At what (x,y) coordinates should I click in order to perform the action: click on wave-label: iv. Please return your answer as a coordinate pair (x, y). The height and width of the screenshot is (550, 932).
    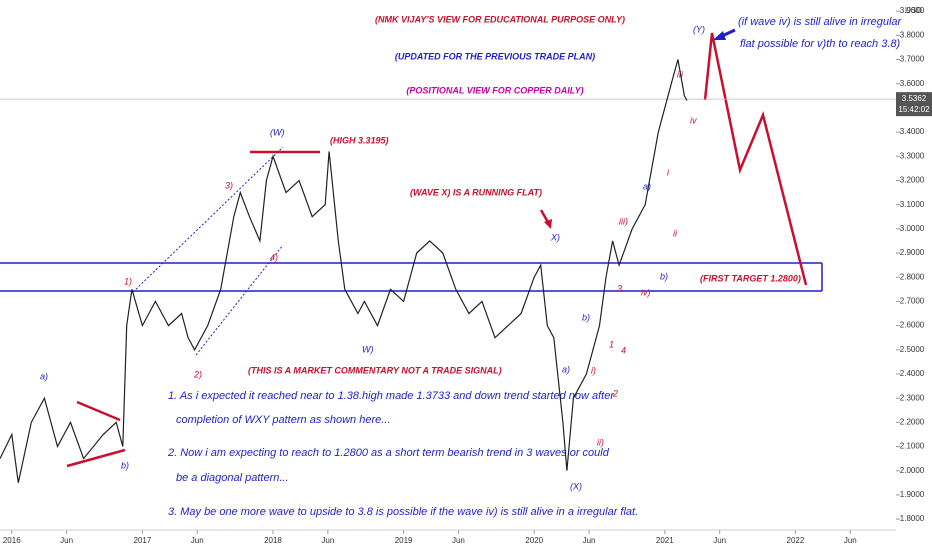
    Looking at the image, I should click on (693, 120).